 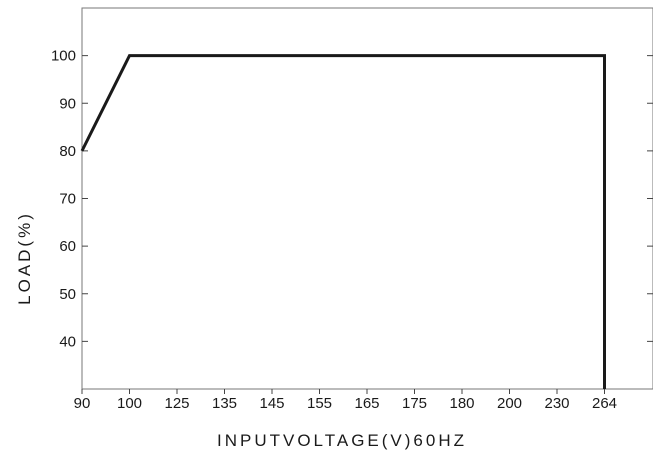 What do you see at coordinates (67, 341) in the screenshot?
I see `y-tick-label: 40` at bounding box center [67, 341].